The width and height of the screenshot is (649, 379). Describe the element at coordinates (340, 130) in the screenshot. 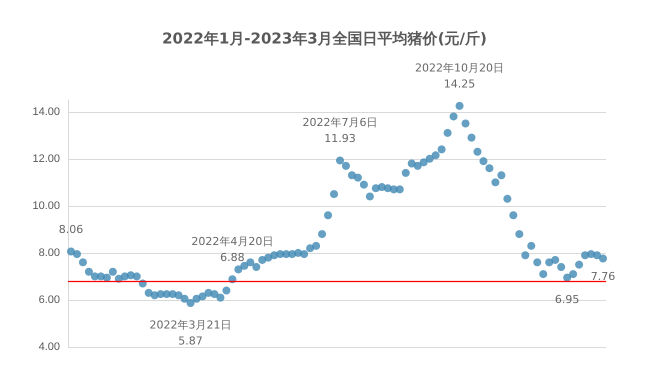

I see `data-label: 2022年7月6日 11.93` at that location.